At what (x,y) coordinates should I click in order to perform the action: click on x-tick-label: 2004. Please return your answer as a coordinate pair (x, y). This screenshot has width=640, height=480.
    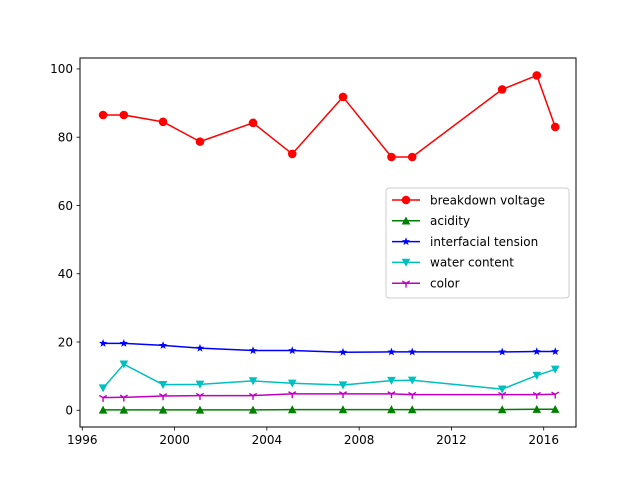
    Looking at the image, I should click on (267, 440).